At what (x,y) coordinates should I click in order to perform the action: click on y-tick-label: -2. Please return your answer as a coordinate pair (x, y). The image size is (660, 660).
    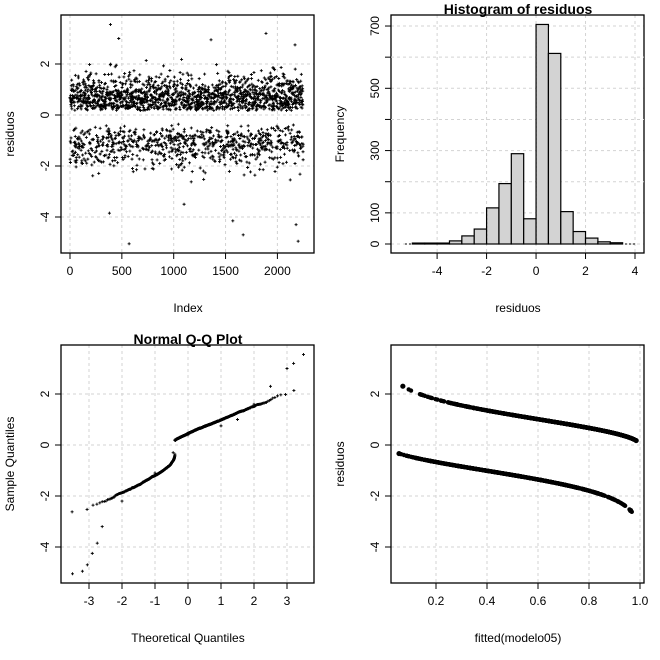
    Looking at the image, I should click on (375, 495).